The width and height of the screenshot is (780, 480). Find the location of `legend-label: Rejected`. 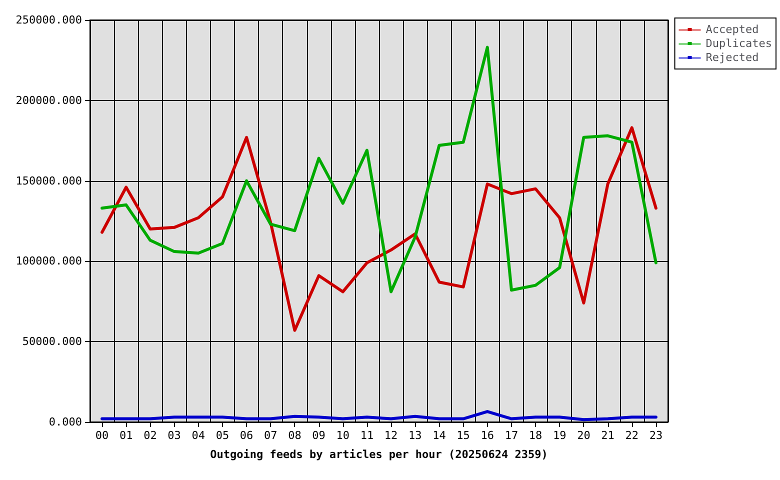

legend-label: Rejected is located at coordinates (732, 57).